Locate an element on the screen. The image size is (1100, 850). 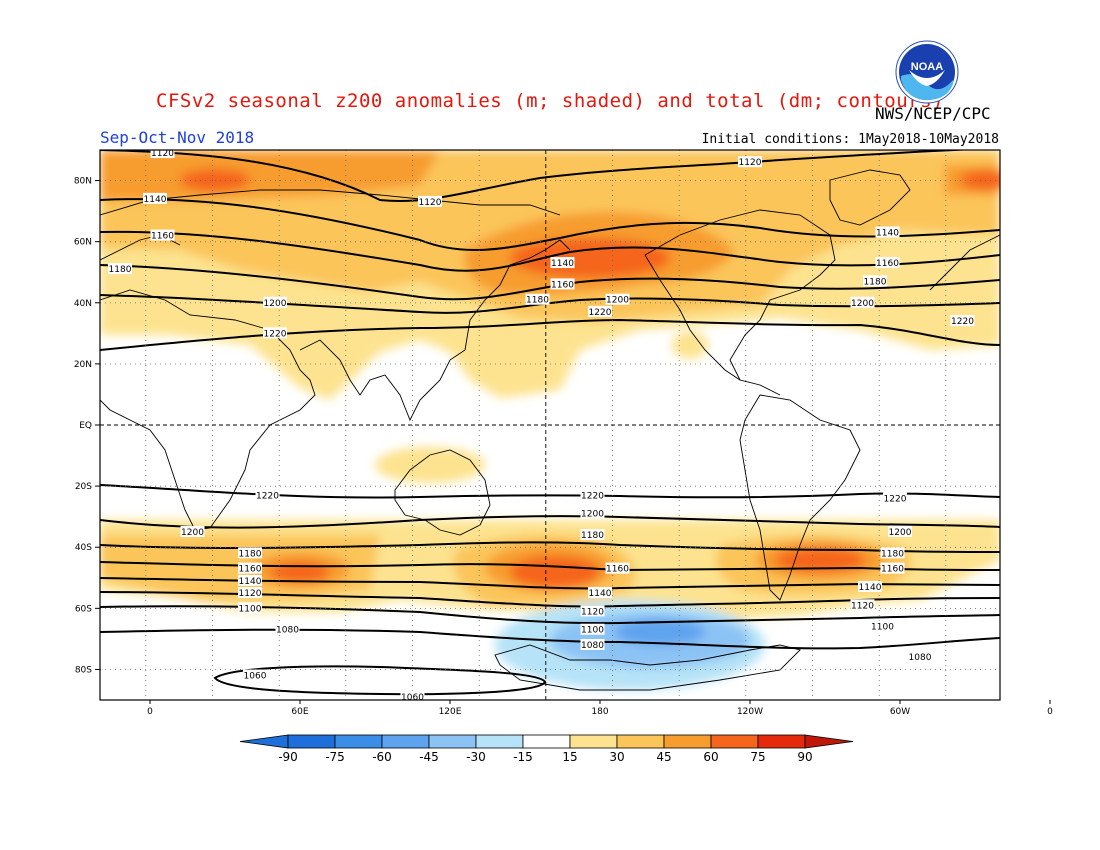
lat-tick-label: 60S is located at coordinates (83, 609).